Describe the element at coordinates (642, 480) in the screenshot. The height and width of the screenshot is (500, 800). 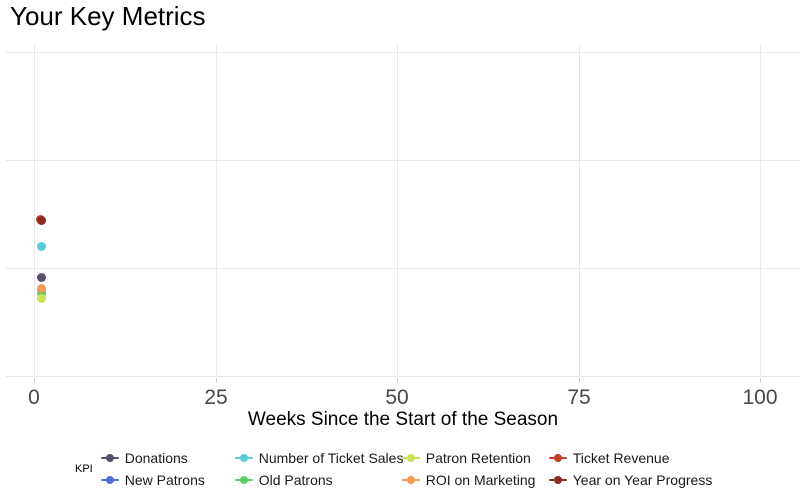
I see `legend-item-label: Year on Year Progress` at that location.